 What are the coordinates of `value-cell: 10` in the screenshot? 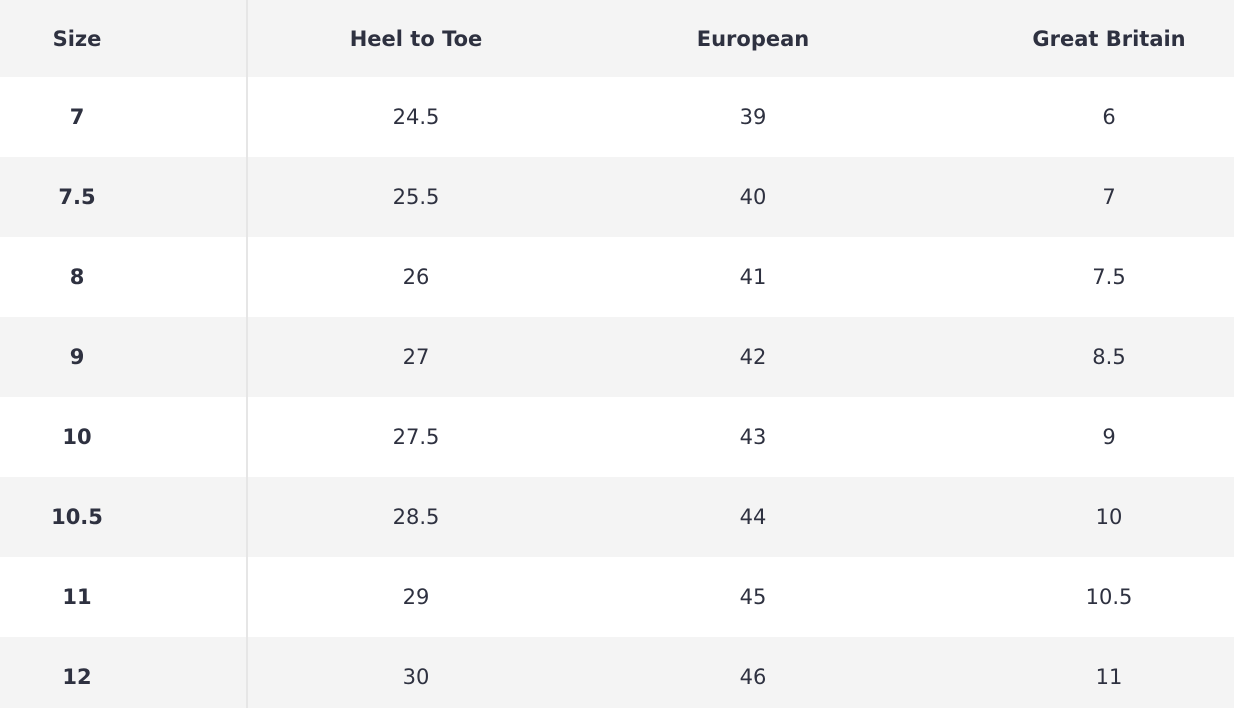 It's located at (1109, 517).